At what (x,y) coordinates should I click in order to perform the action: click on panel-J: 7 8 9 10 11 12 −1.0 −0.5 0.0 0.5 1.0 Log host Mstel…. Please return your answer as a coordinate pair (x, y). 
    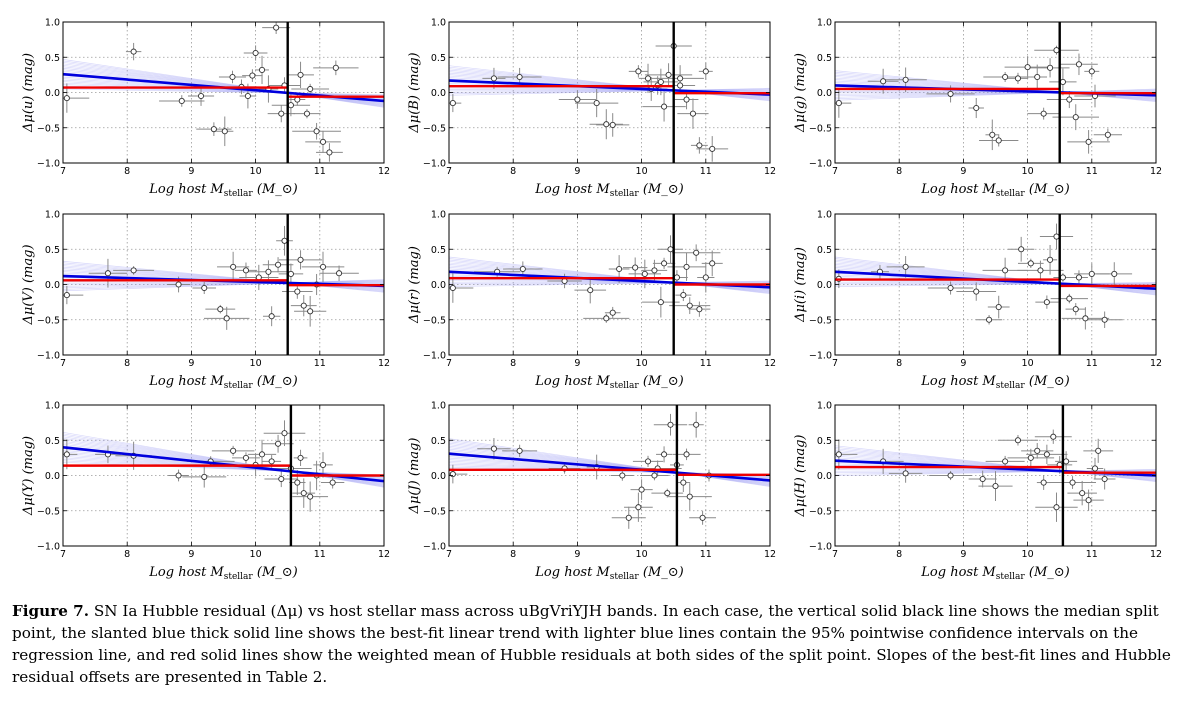
    Looking at the image, I should click on (591, 492).